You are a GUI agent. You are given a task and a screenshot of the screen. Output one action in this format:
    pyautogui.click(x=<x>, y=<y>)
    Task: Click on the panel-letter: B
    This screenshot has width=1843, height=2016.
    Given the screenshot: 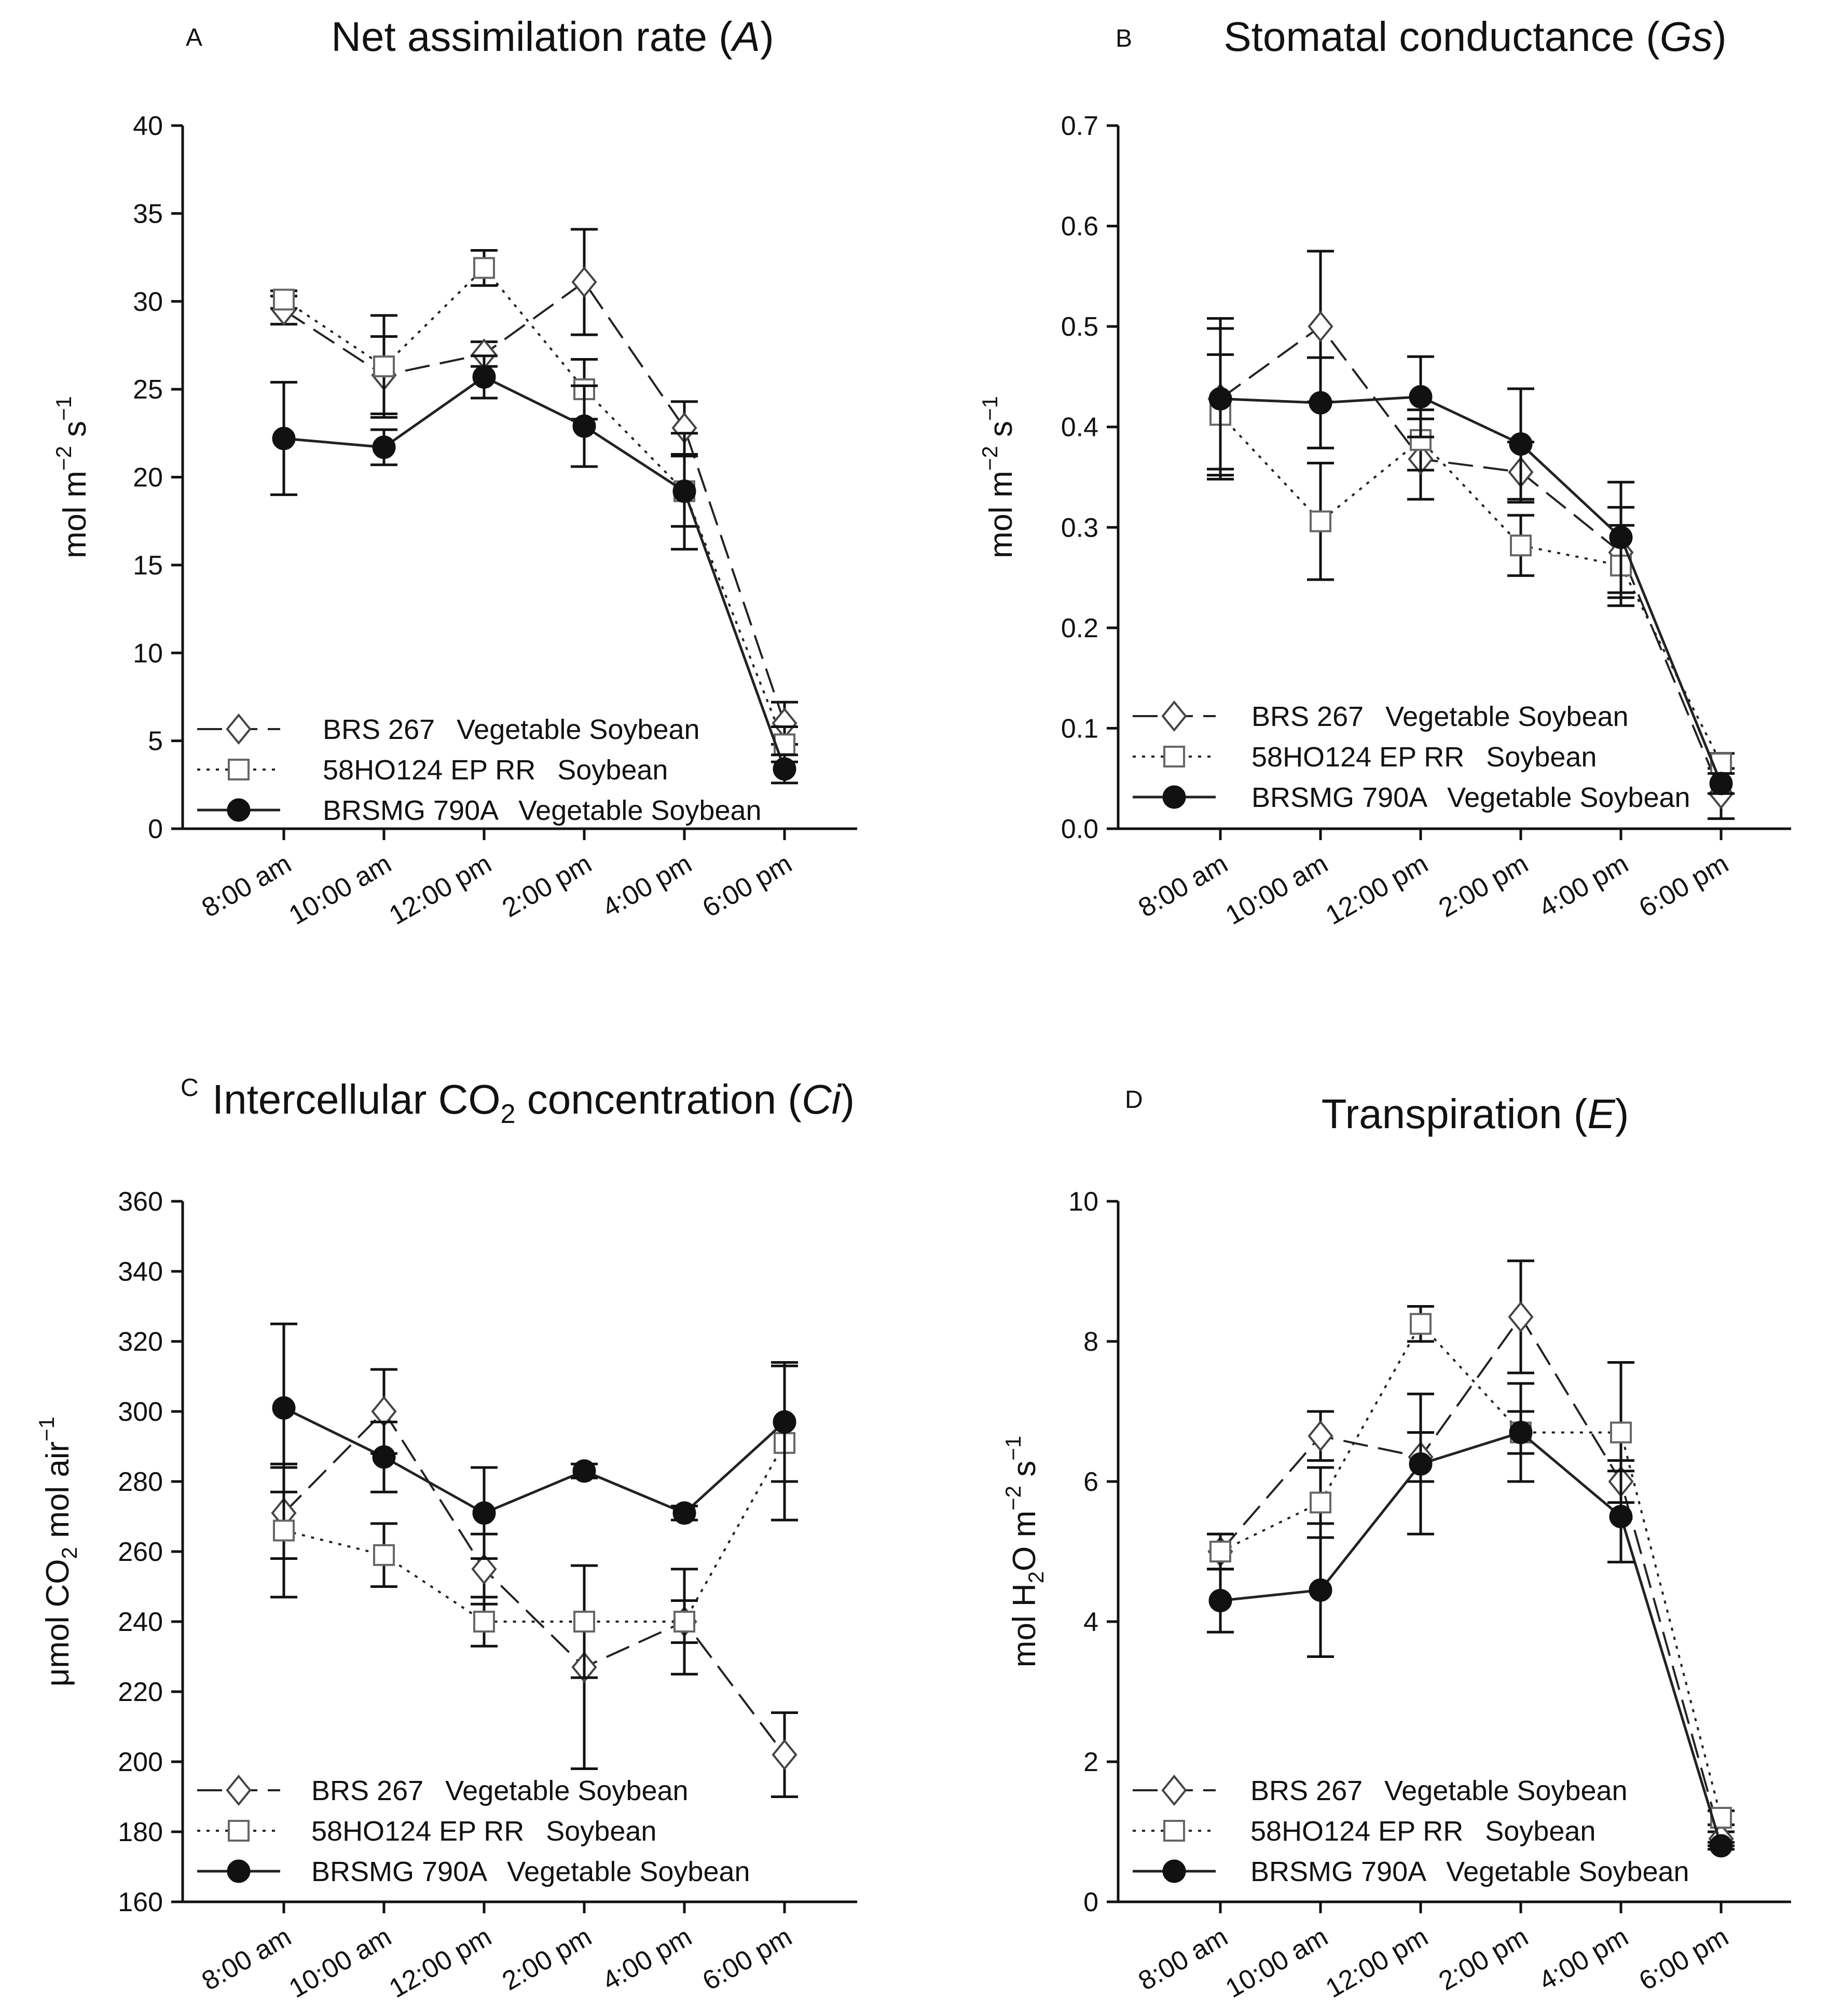 What is the action you would take?
    pyautogui.click(x=1124, y=38)
    